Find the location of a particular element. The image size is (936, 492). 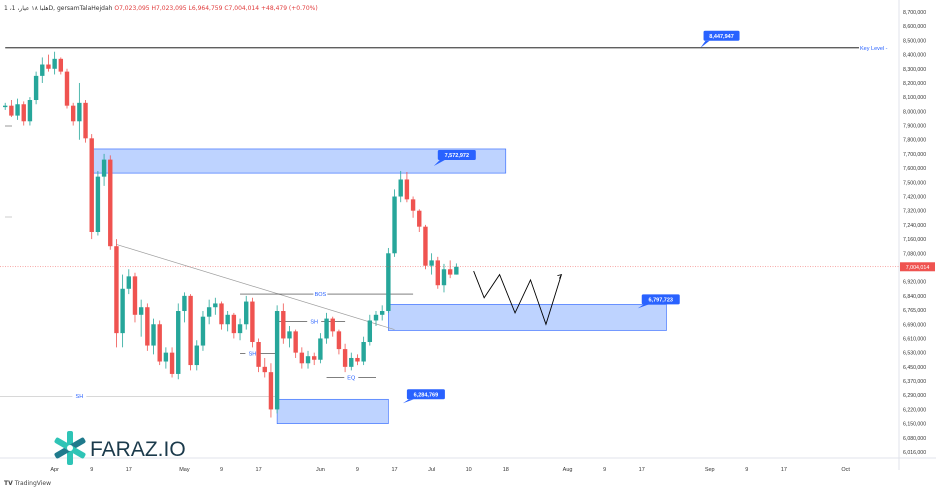

low-zone-badge is located at coordinates (425, 394).